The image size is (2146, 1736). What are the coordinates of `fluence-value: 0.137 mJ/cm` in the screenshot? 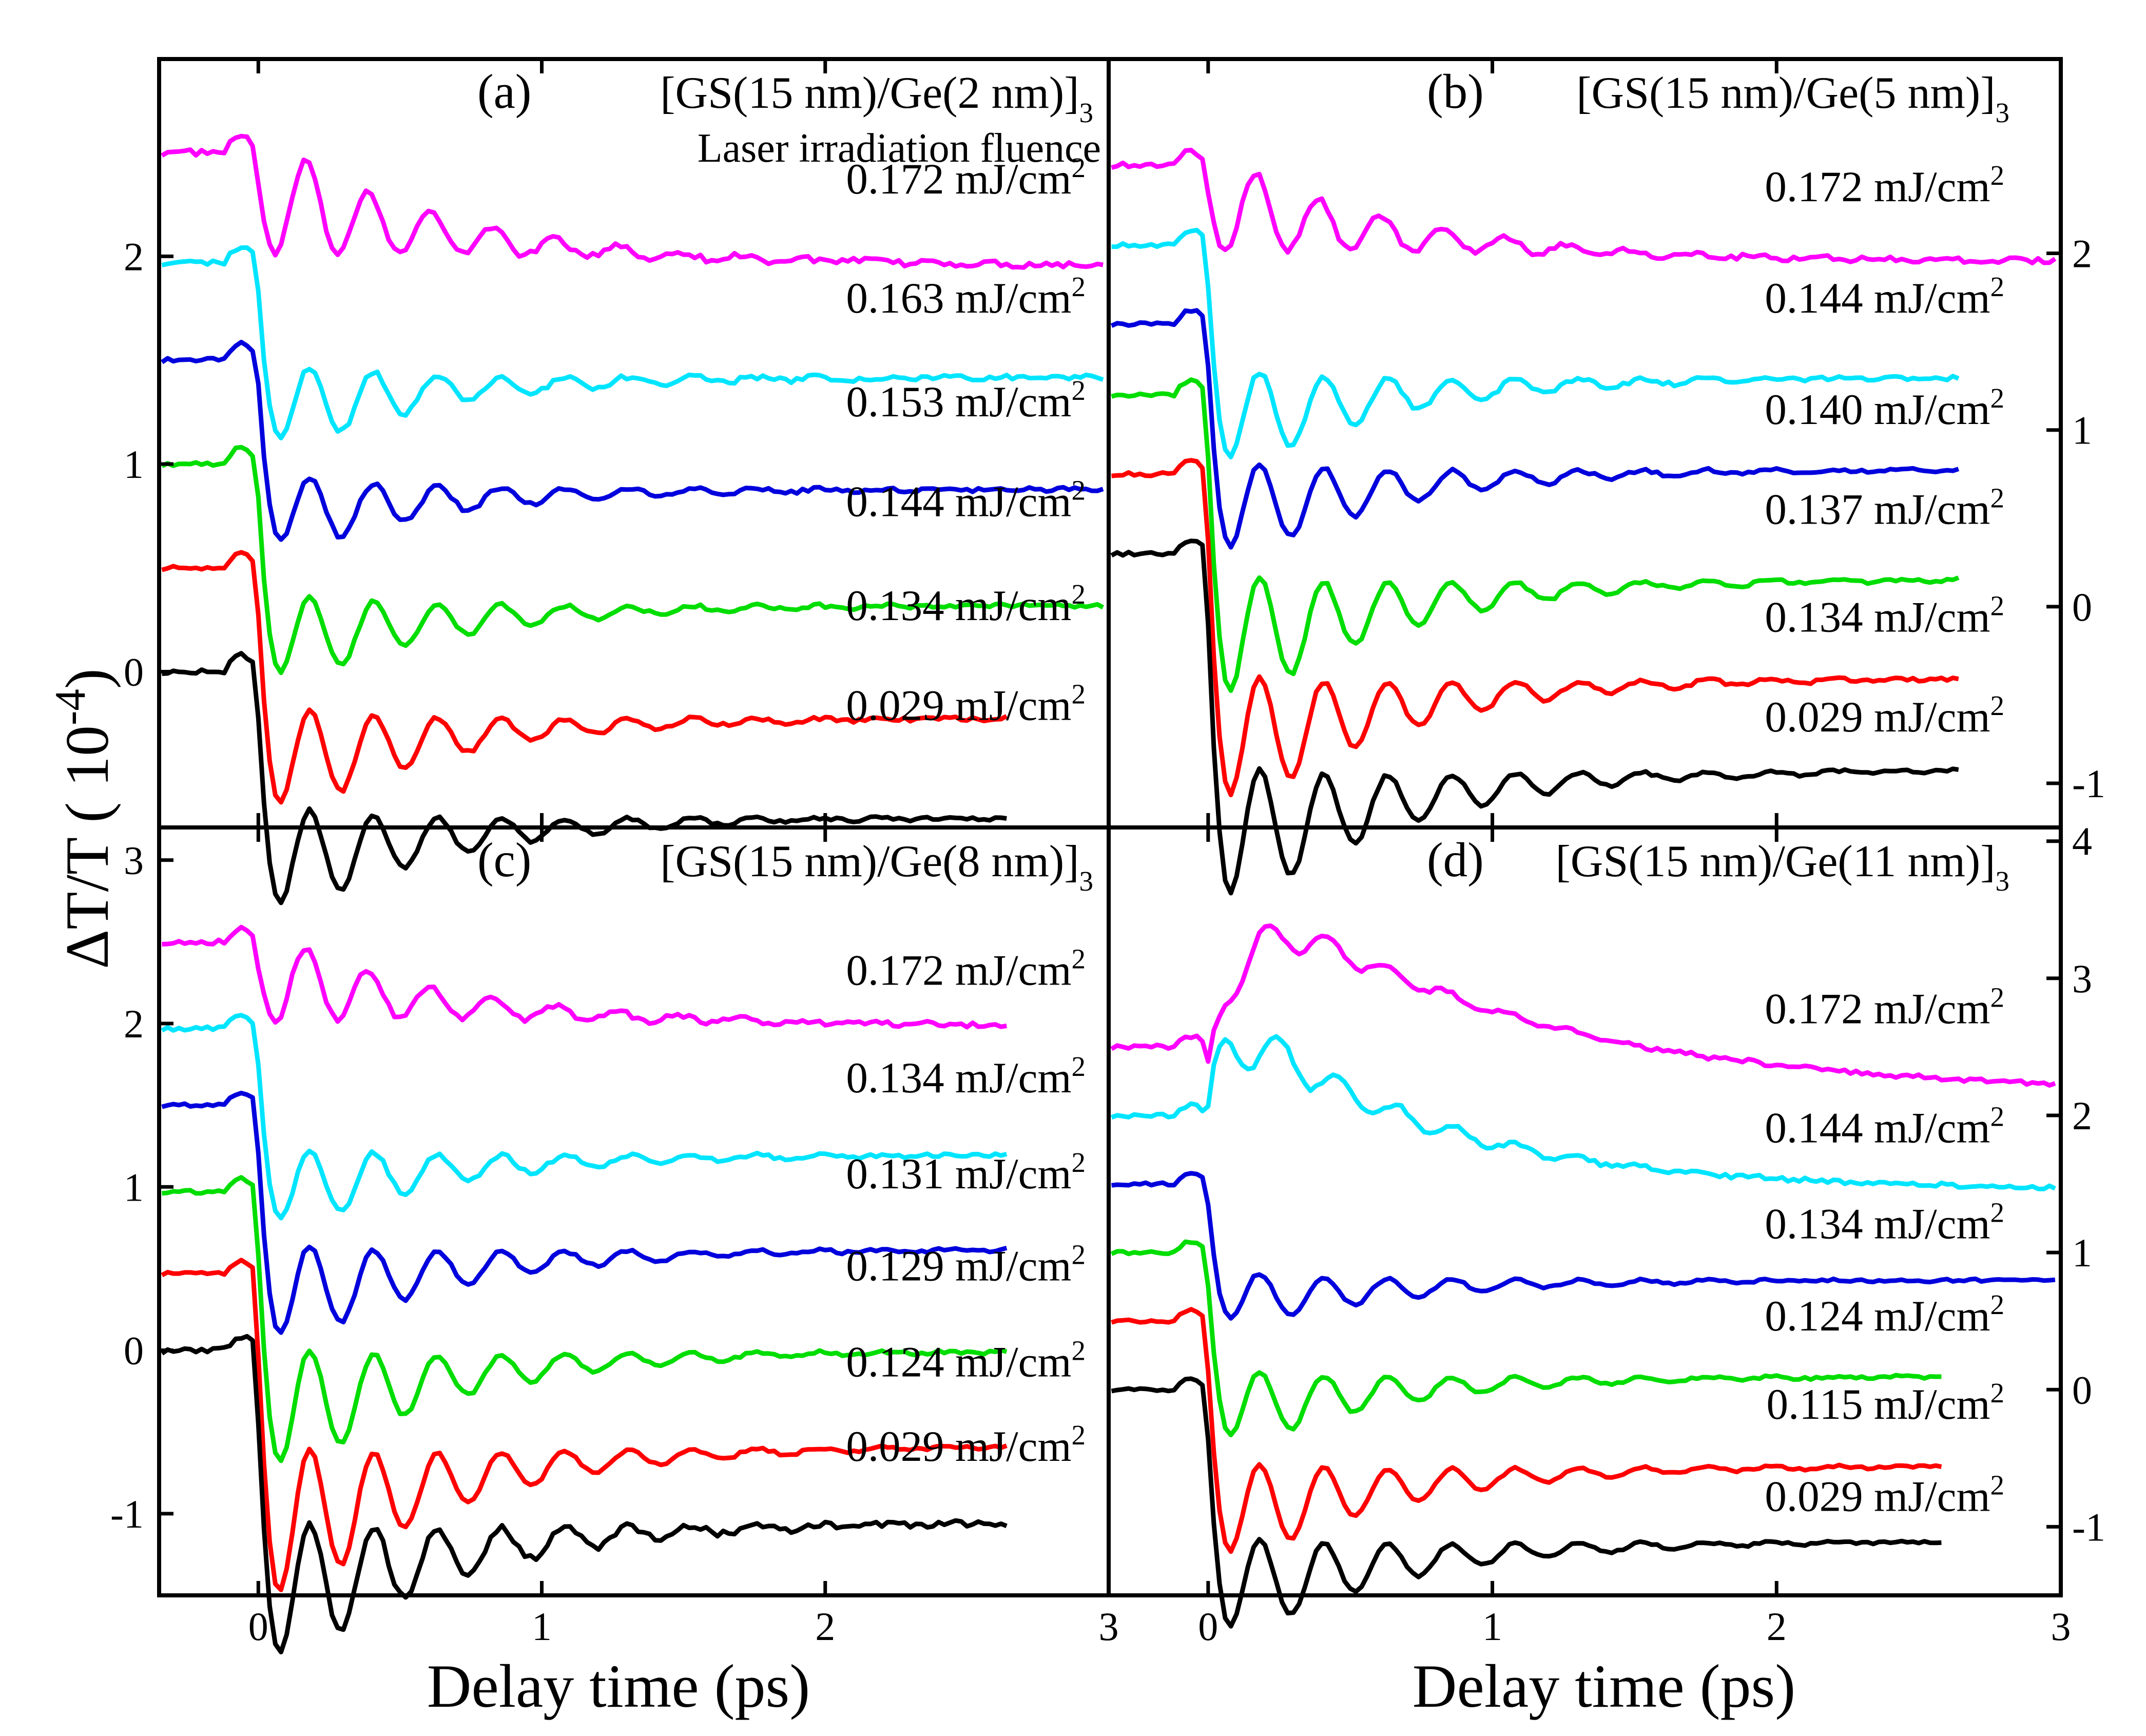 It's located at (1877, 510).